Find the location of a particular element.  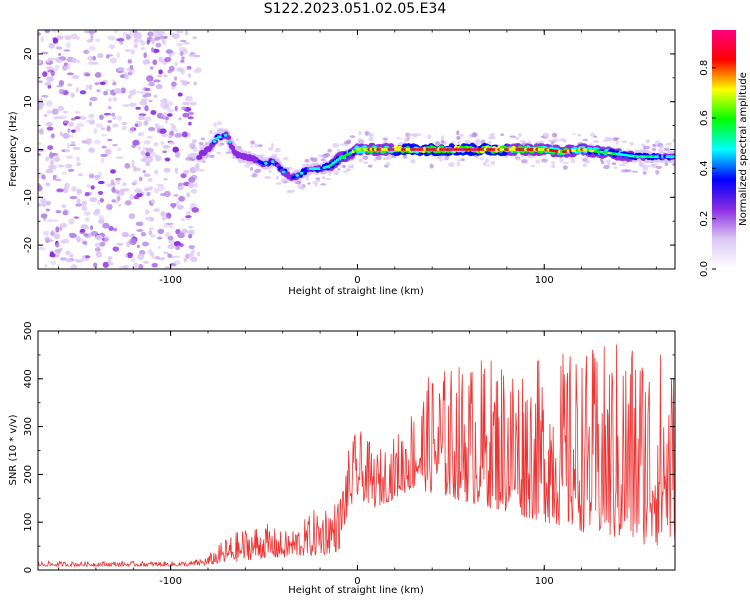

noise-speckle is located at coordinates (120, 149).